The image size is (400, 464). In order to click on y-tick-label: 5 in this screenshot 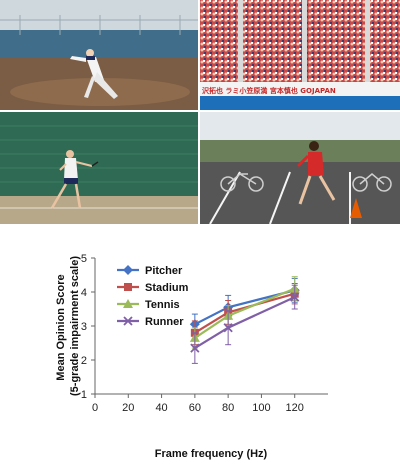, I will do `click(84, 259)`.